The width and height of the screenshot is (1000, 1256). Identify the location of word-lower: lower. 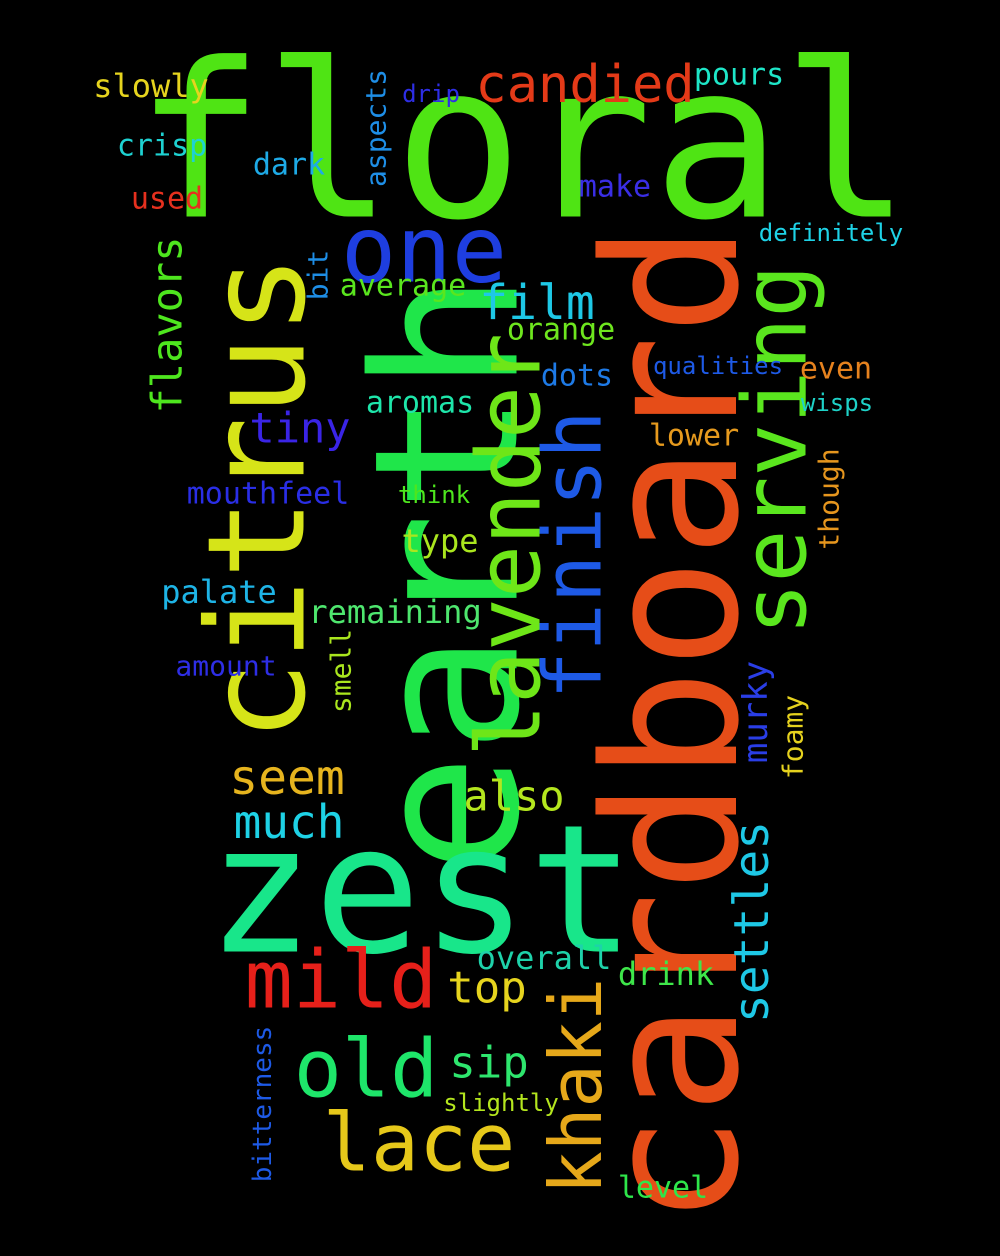
(694, 436).